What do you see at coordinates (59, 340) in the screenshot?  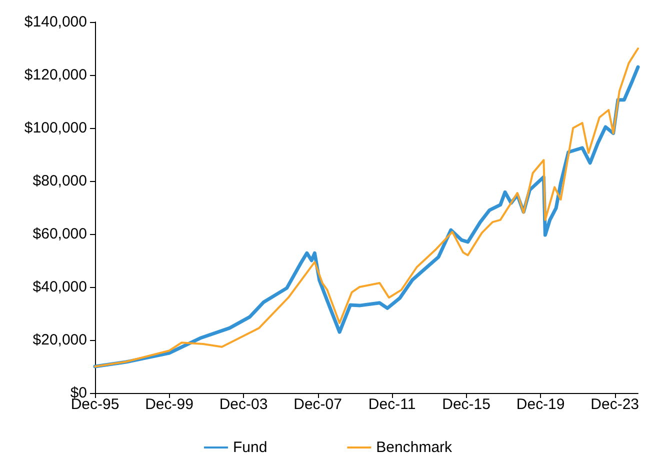 I see `y-tick-label: $20,000` at bounding box center [59, 340].